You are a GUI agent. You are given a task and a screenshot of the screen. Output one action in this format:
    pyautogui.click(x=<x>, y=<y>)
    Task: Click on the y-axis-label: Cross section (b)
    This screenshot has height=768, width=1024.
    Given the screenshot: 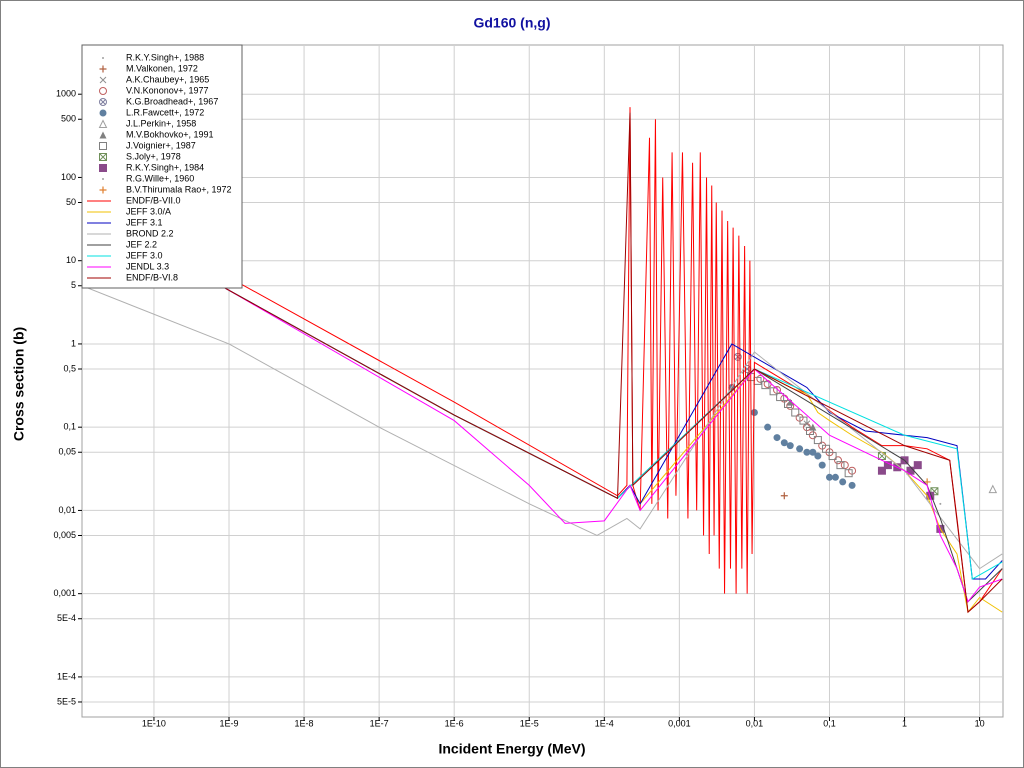 What is the action you would take?
    pyautogui.click(x=19, y=384)
    